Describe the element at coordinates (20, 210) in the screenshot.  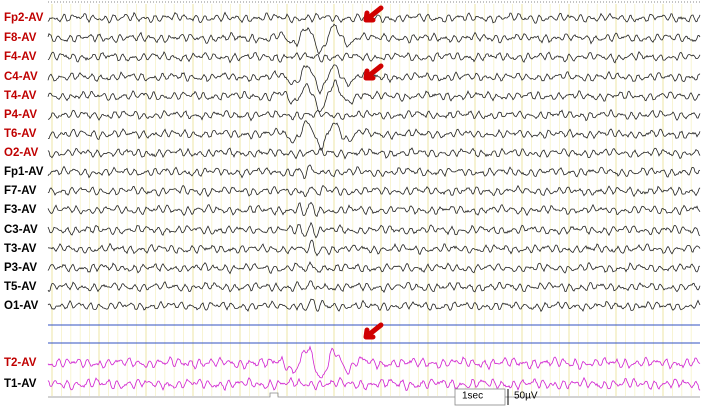
I see `channel-label: F3-AV` at that location.